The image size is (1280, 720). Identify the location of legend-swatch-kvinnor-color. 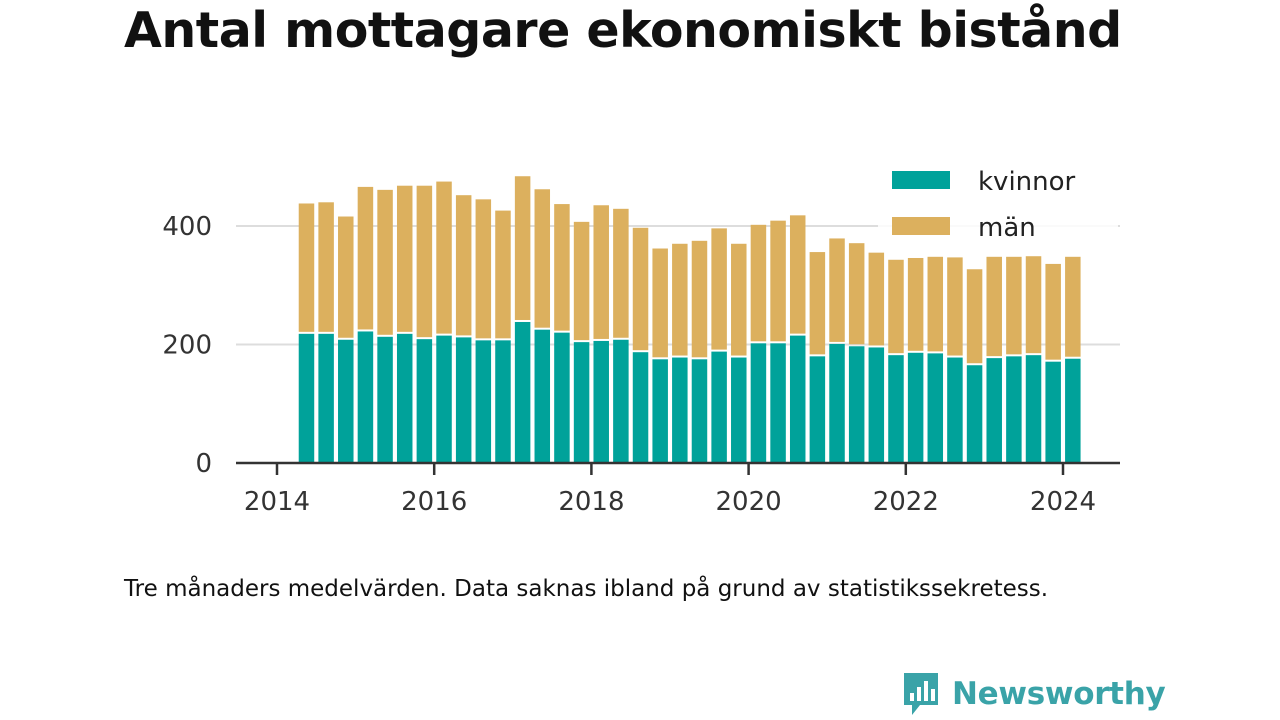
(921, 180).